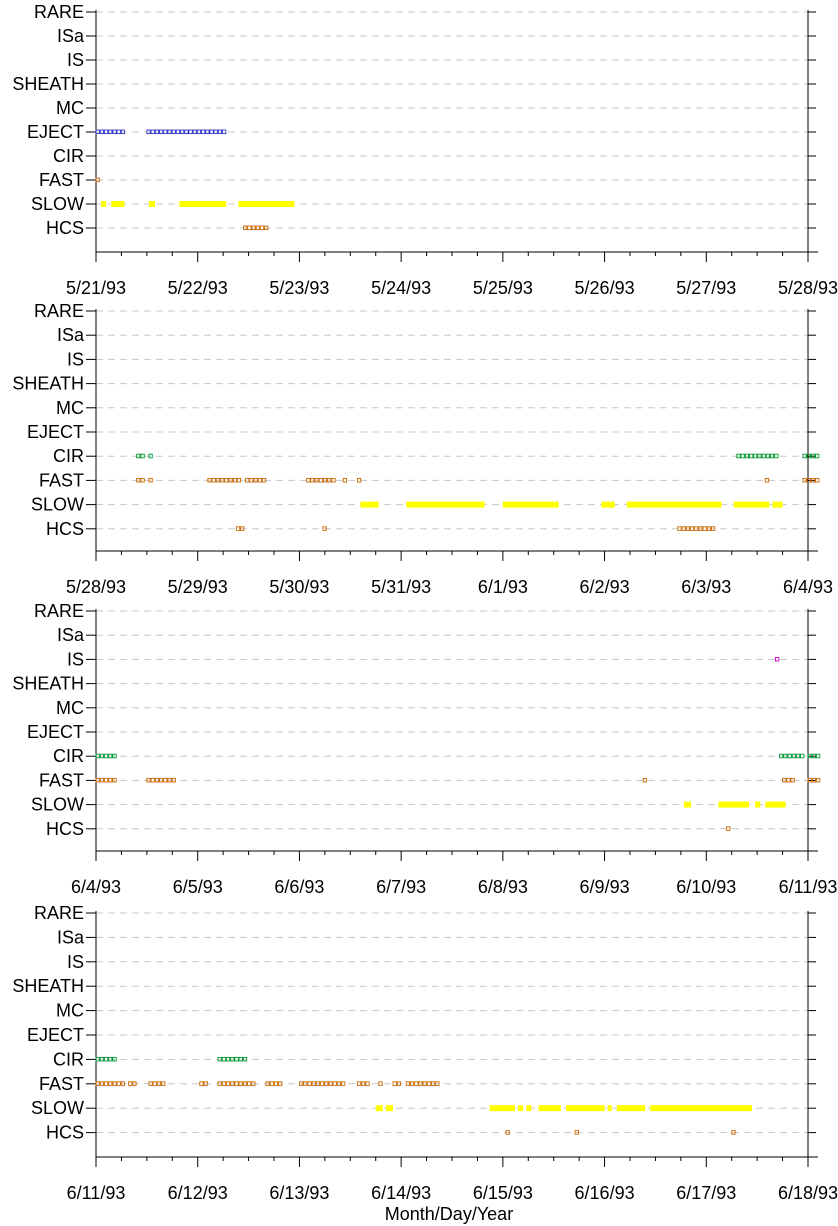 The height and width of the screenshot is (1226, 838). What do you see at coordinates (198, 1193) in the screenshot?
I see `x-tick-label: 6/12/93` at bounding box center [198, 1193].